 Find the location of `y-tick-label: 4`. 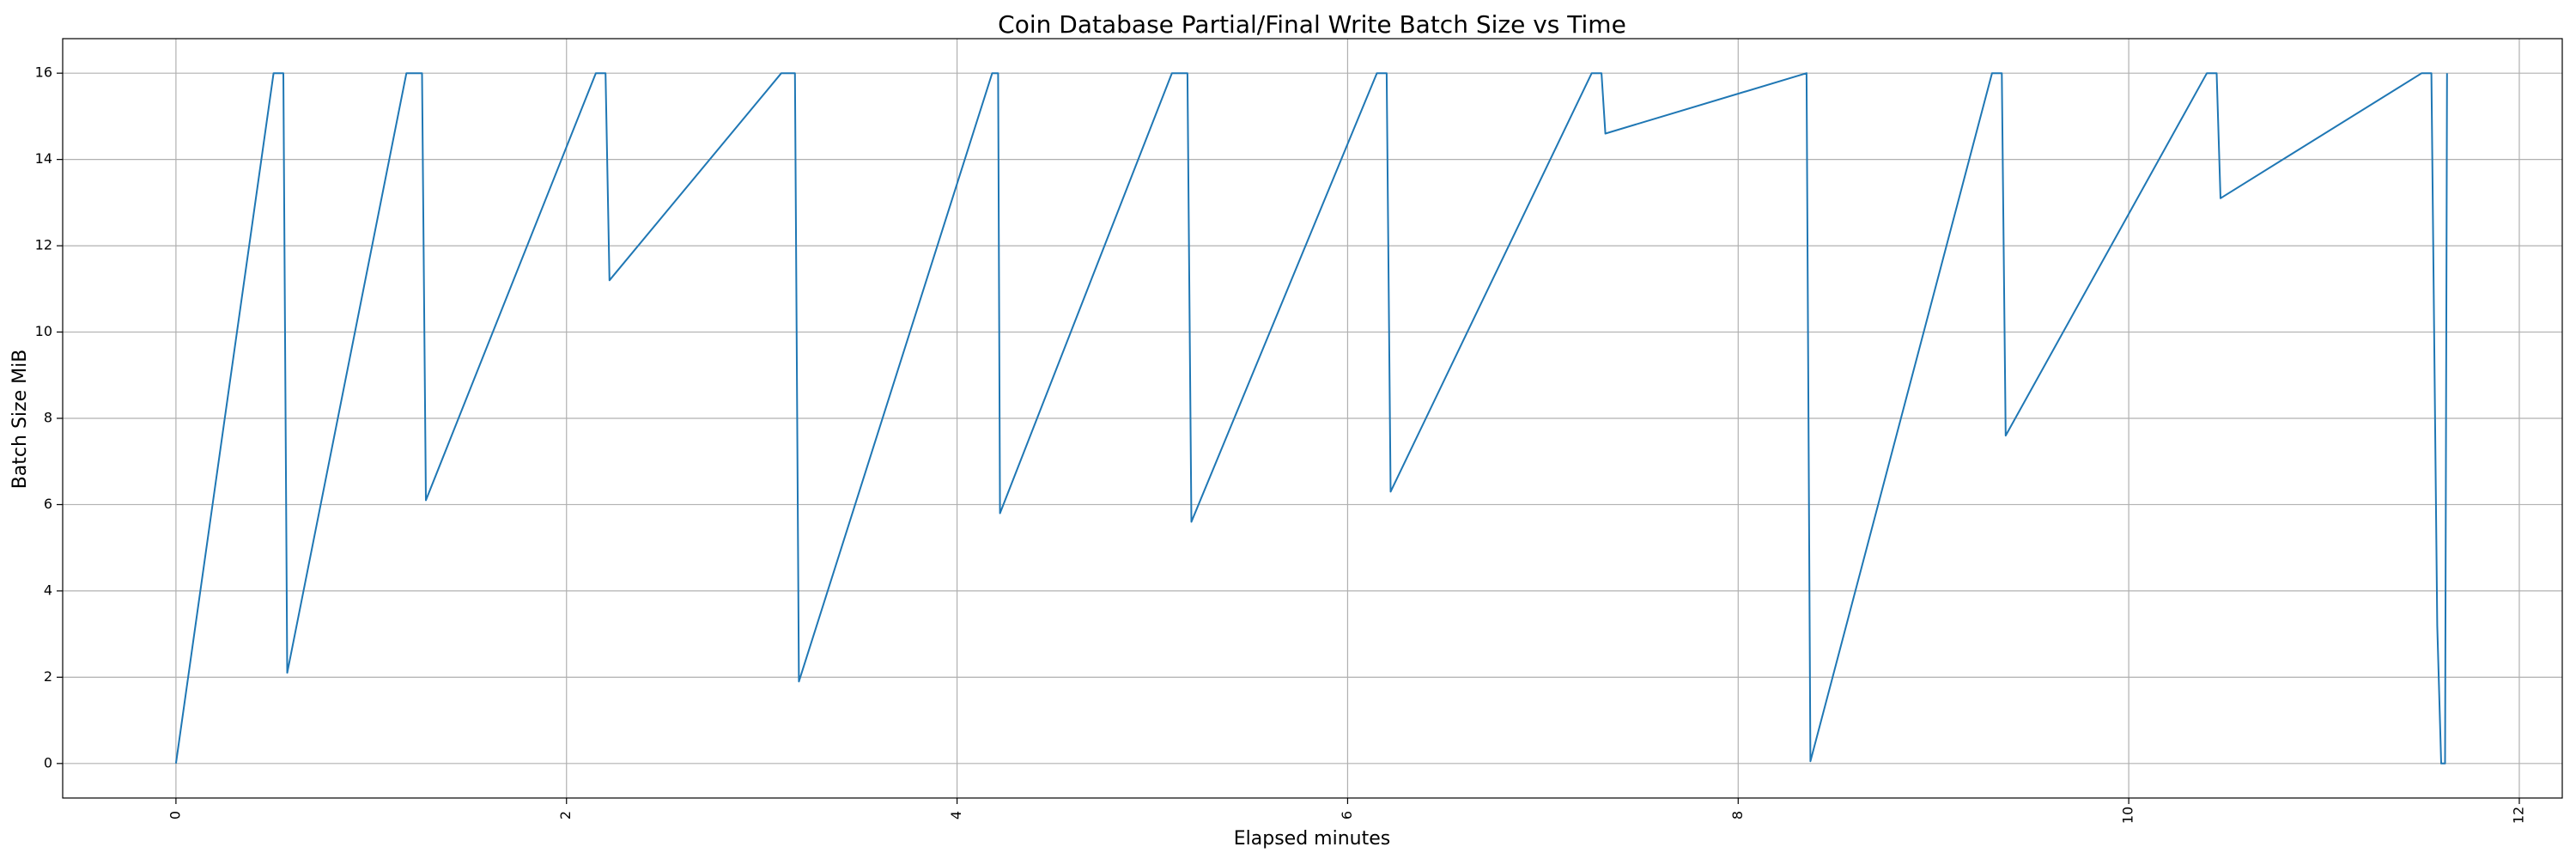

y-tick-label: 4 is located at coordinates (48, 590).